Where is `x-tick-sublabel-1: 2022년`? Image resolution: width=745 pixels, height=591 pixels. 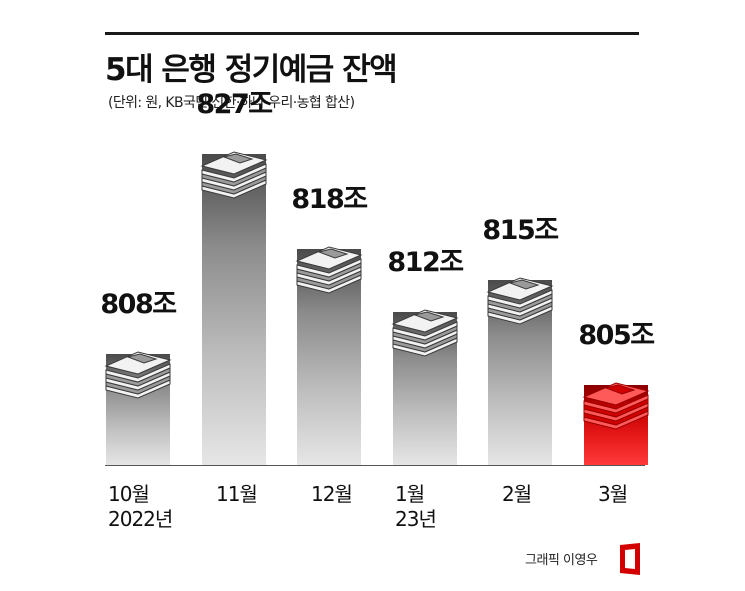
x-tick-sublabel-1: 2022년 is located at coordinates (140, 519).